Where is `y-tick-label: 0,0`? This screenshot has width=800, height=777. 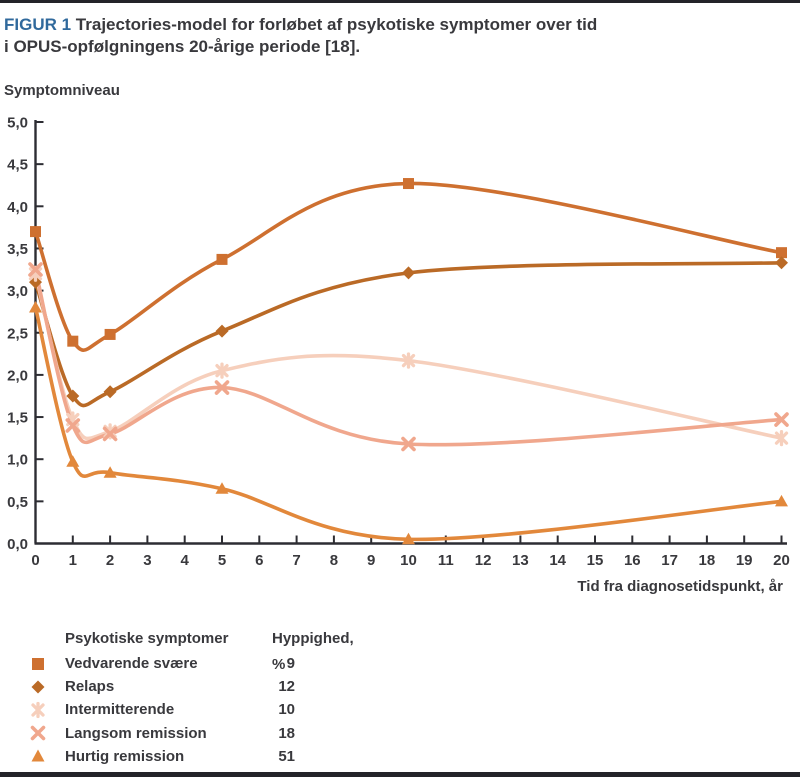
y-tick-label: 0,0 is located at coordinates (17, 544).